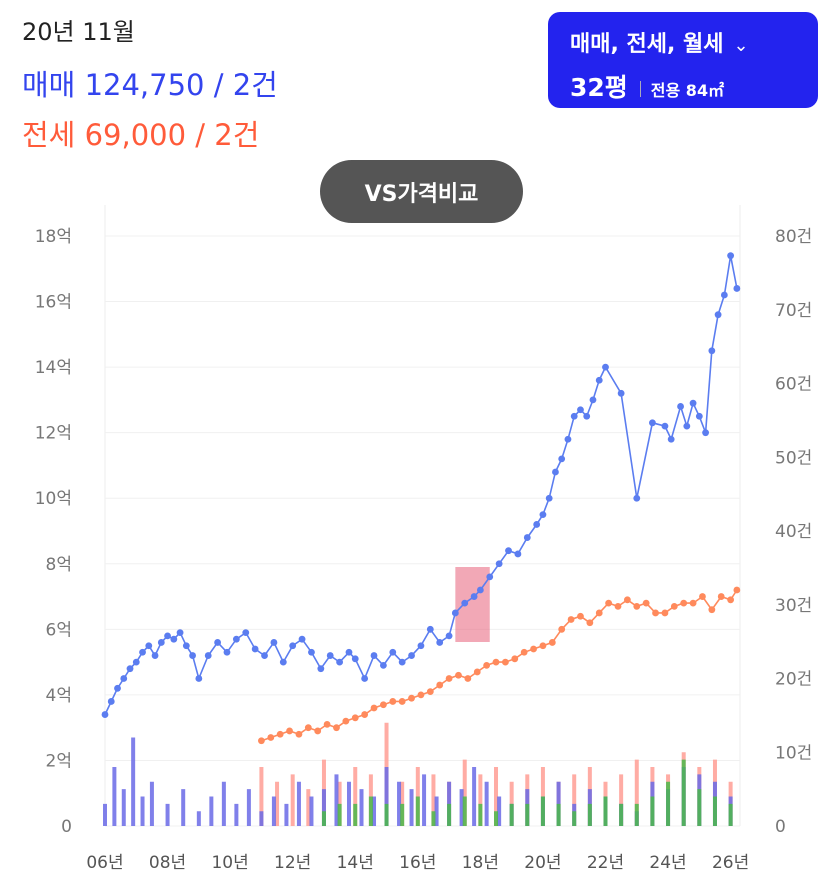 Image resolution: width=827 pixels, height=895 pixels. I want to click on y-tick-label: 6억, so click(59, 630).